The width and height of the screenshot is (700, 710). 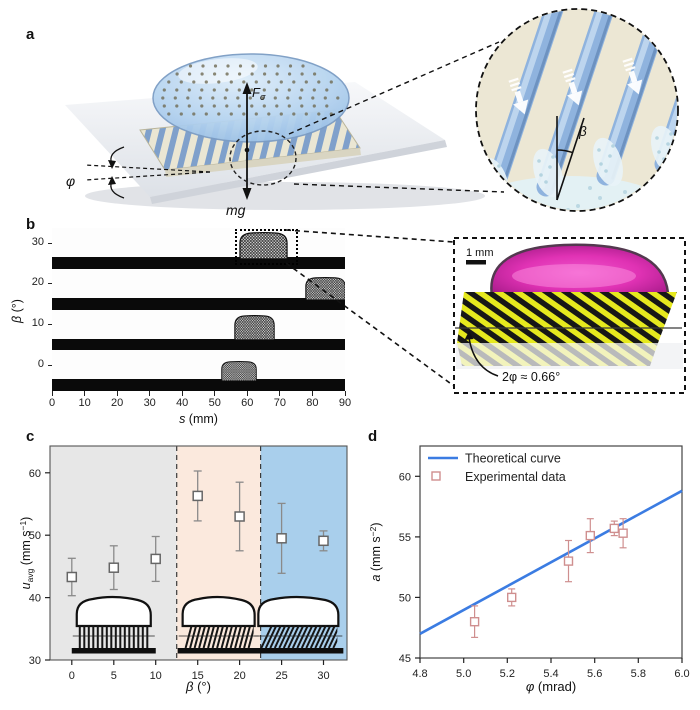 I want to click on panel-b-strips, so click(x=198, y=309).